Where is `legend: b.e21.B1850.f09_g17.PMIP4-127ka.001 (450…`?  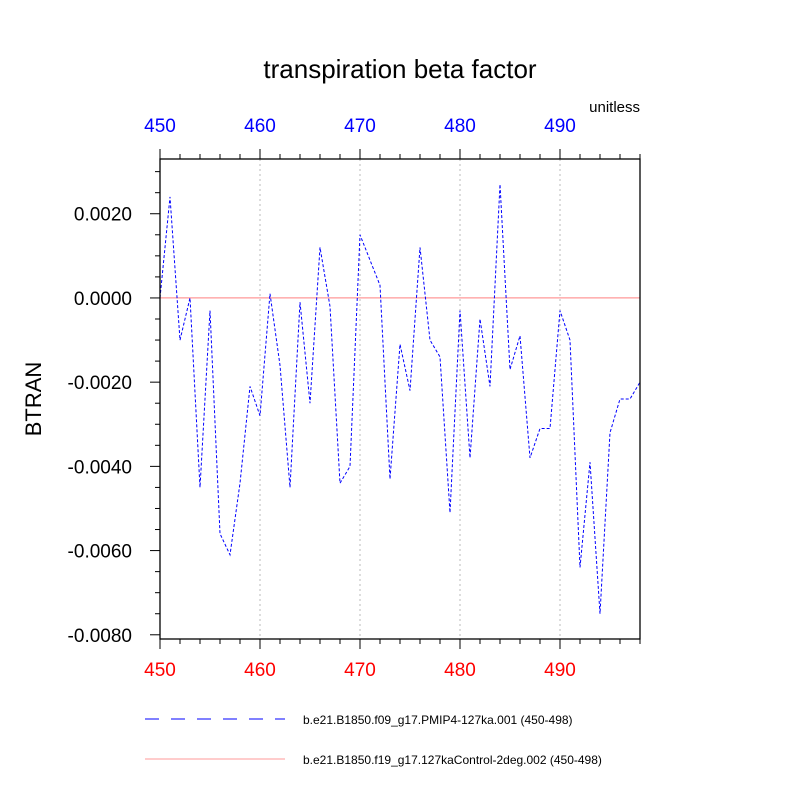
legend: b.e21.B1850.f09_g17.PMIP4-127ka.001 (450… is located at coordinates (373, 740).